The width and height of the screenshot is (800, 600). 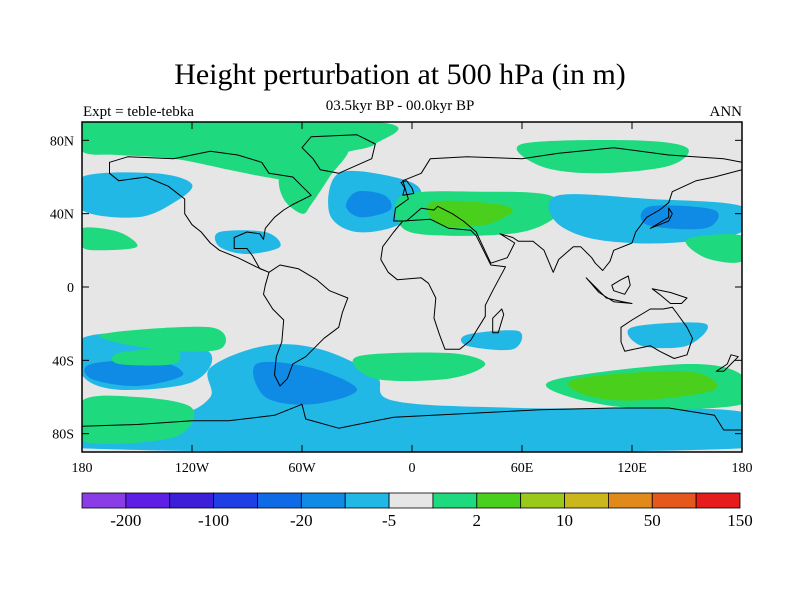 I want to click on coastline-new-guinea, so click(x=669, y=296).